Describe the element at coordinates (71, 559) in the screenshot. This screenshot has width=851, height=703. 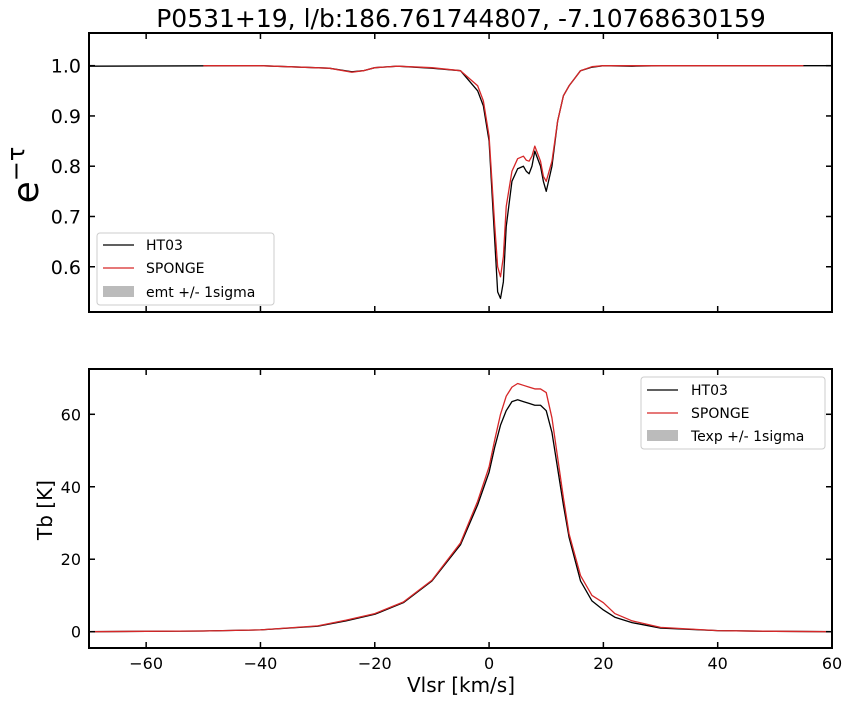
I see `bottom-y-tick-label: 20` at that location.